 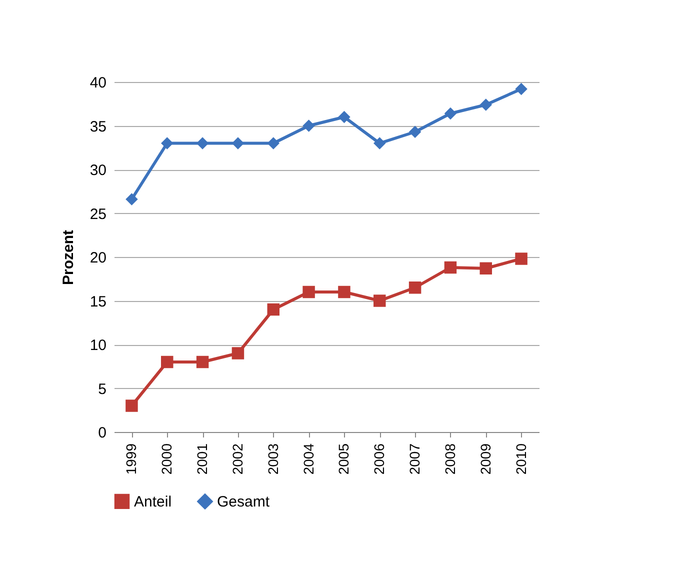 I want to click on x-tick-label: 2005, so click(x=344, y=459).